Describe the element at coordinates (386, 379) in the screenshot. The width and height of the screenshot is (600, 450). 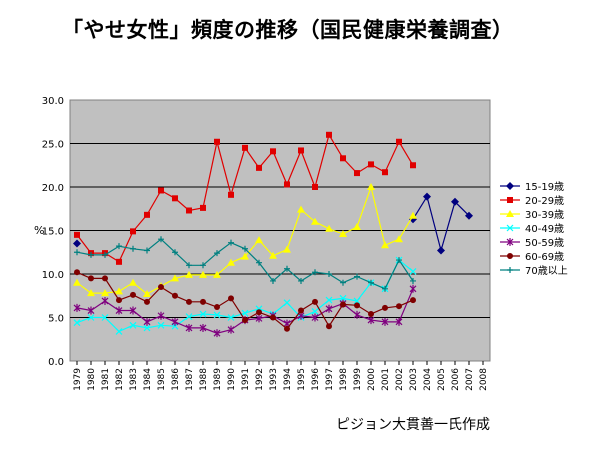
I see `x-tick-label: 2001` at that location.